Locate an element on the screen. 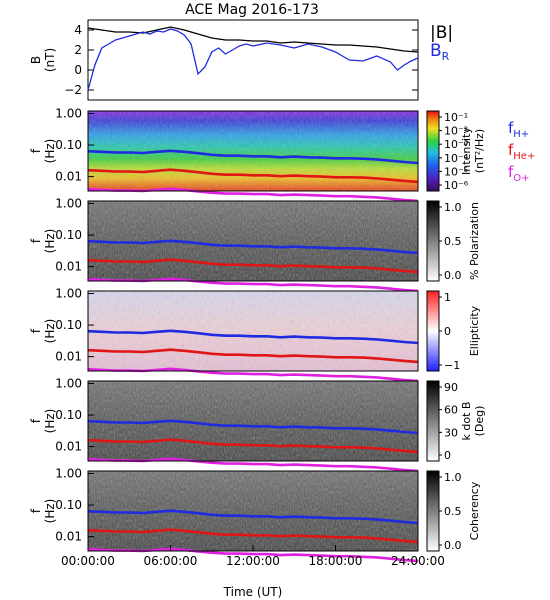 The width and height of the screenshot is (550, 600). colorbar-unit-label: (nT²/Hz) is located at coordinates (479, 151).